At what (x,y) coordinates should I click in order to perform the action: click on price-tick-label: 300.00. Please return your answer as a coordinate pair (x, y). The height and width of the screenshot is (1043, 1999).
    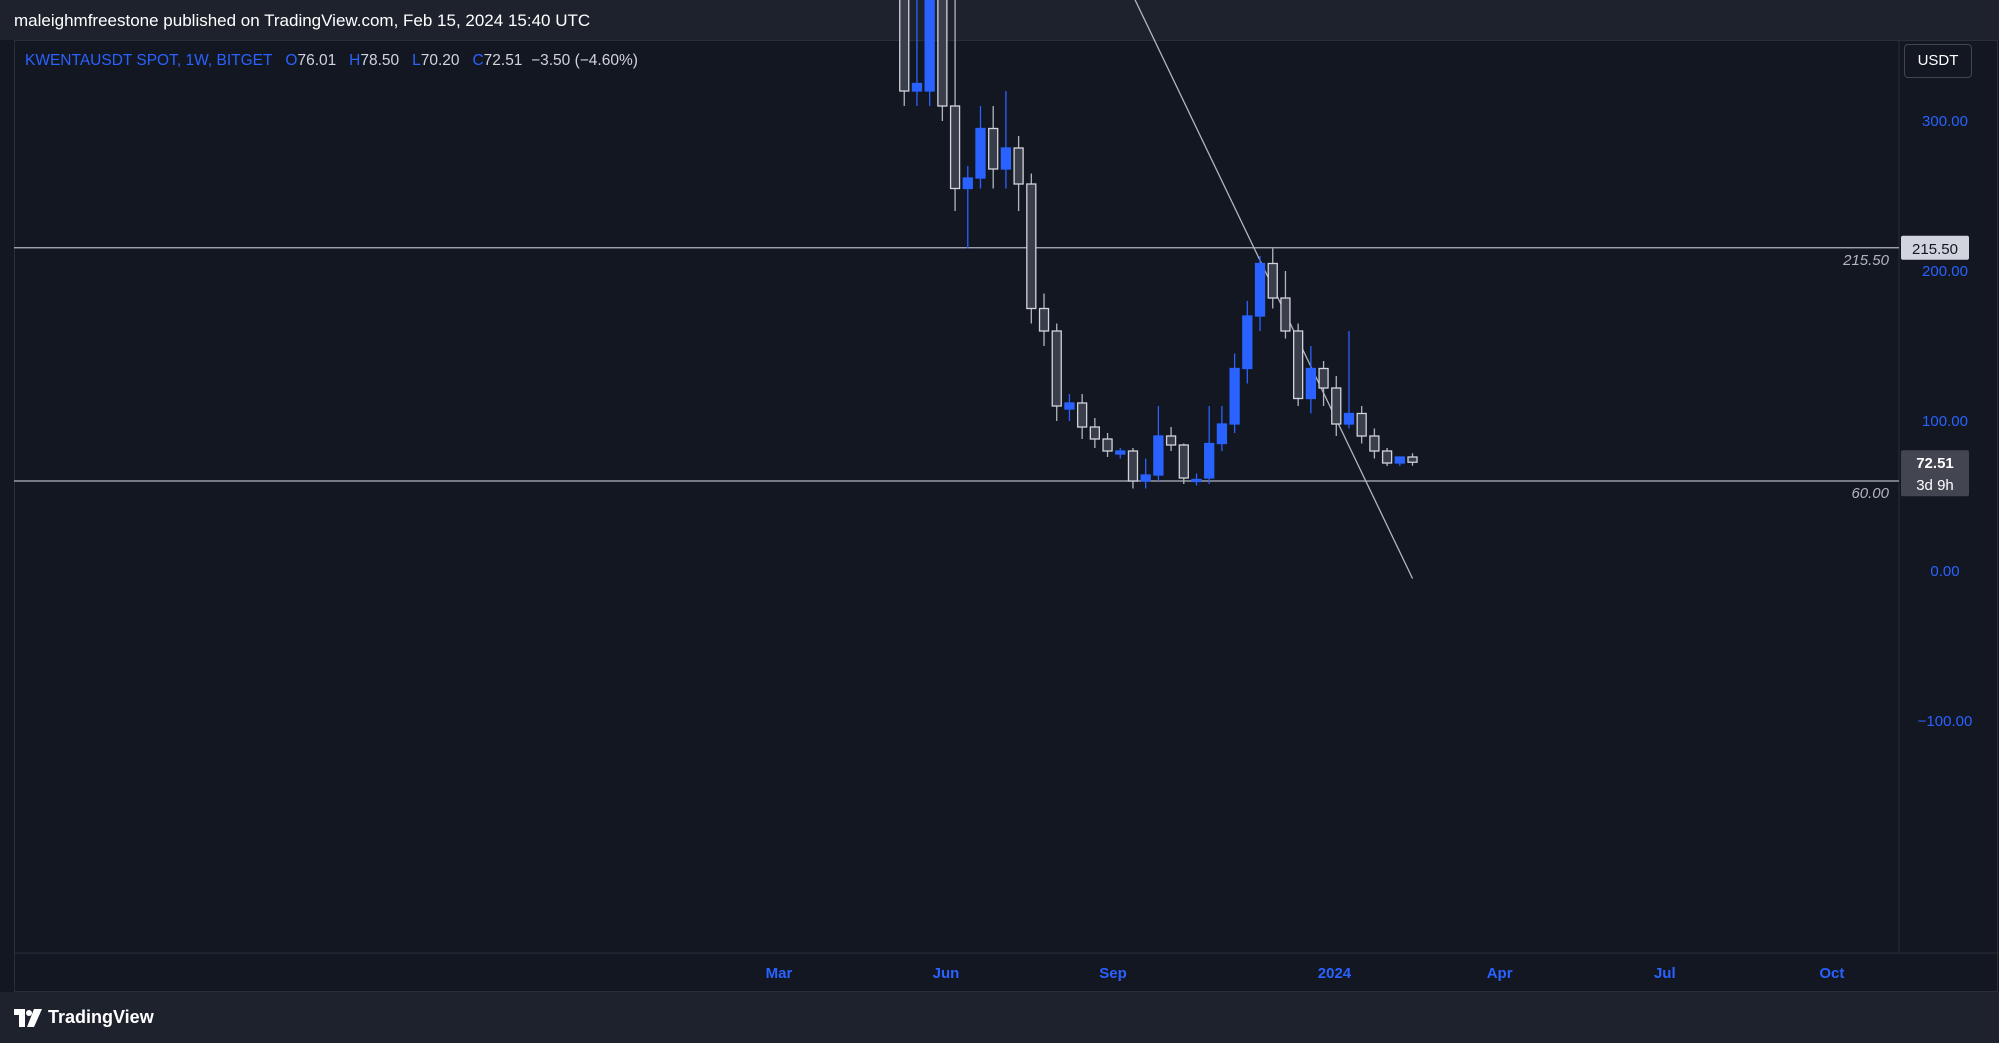
    Looking at the image, I should click on (1945, 121).